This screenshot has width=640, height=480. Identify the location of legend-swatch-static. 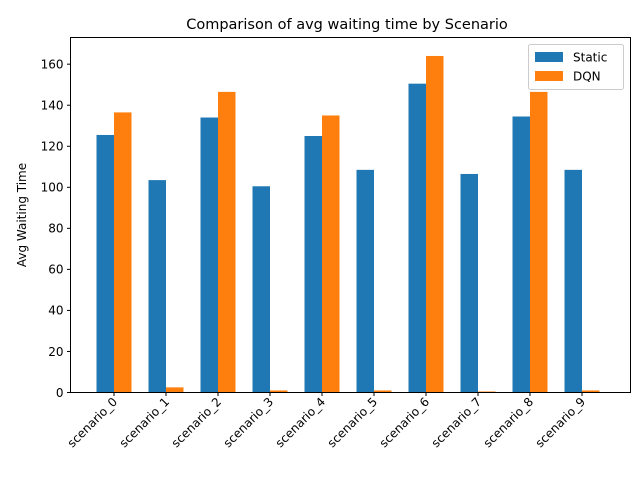
(549, 57).